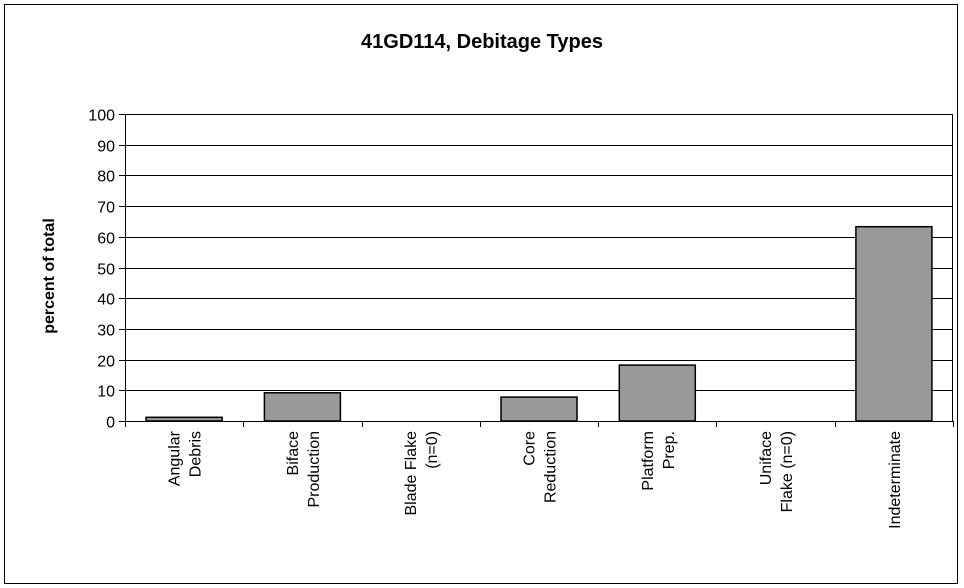  Describe the element at coordinates (669, 450) in the screenshot. I see `x-category-label: Prep.` at that location.